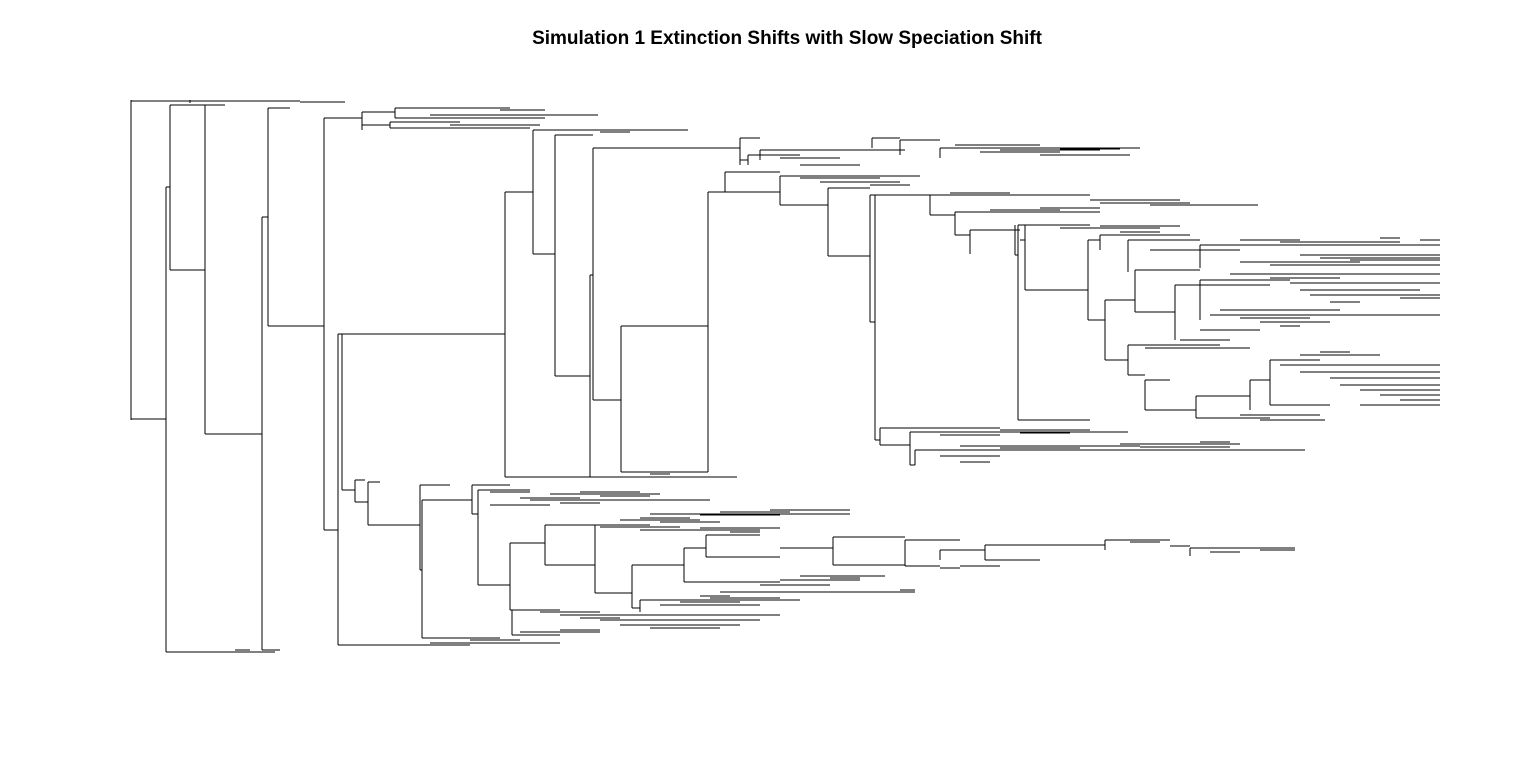 The image size is (1536, 773). Describe the element at coordinates (220, 651) in the screenshot. I see `branch-lower-outgroup` at that location.